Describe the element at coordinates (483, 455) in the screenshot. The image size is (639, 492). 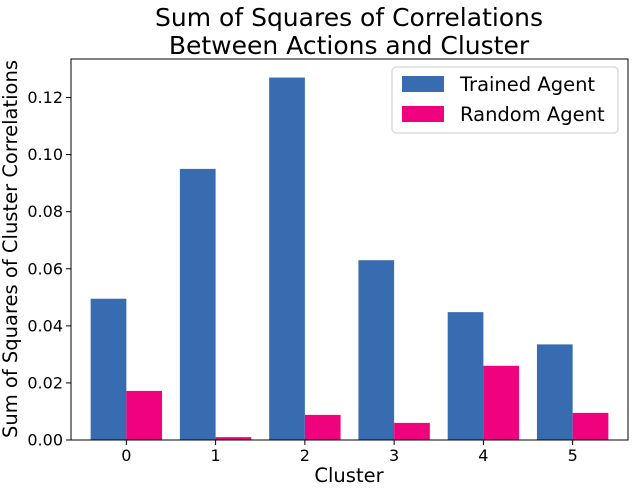
I see `x-tick-label: 4` at that location.